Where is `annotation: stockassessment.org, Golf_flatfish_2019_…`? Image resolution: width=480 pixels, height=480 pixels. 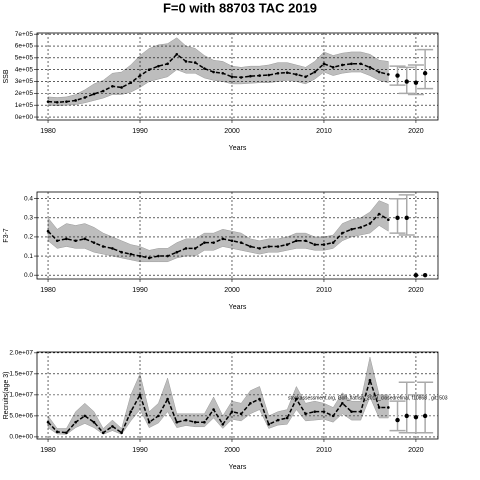
annotation: stockassessment.org, Golf_flatfish_2019_… is located at coordinates (368, 398).